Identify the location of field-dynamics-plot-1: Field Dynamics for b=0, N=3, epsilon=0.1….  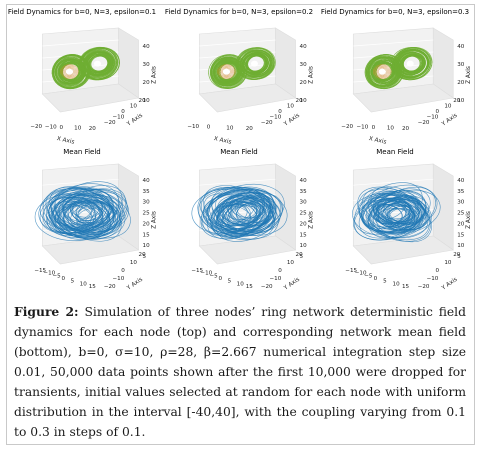
(82, 78).